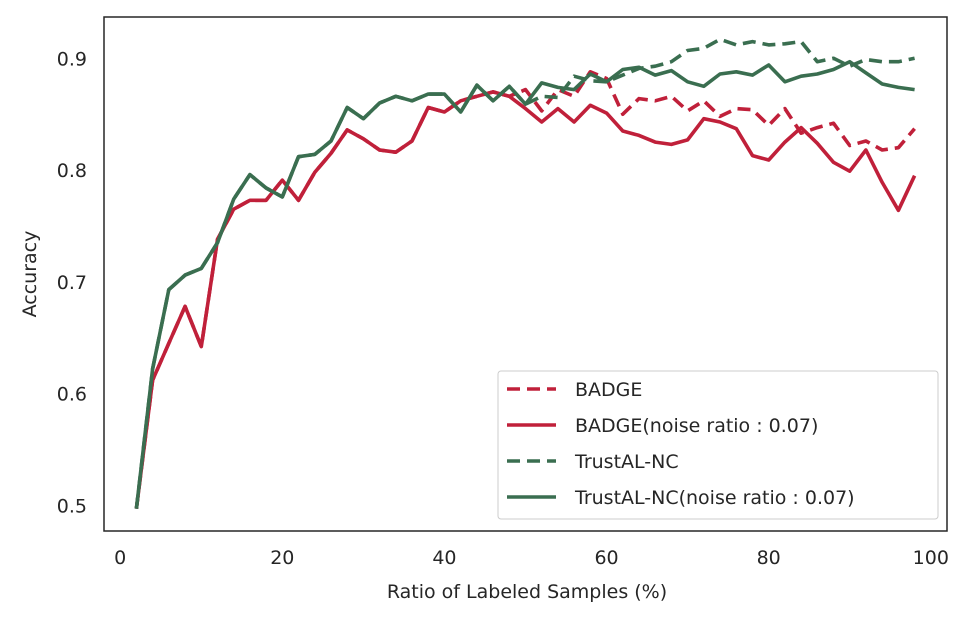 Image resolution: width=968 pixels, height=622 pixels. I want to click on y-tick-labels: 0.5 0.6 0.7 0.8 0.9, so click(72, 282).